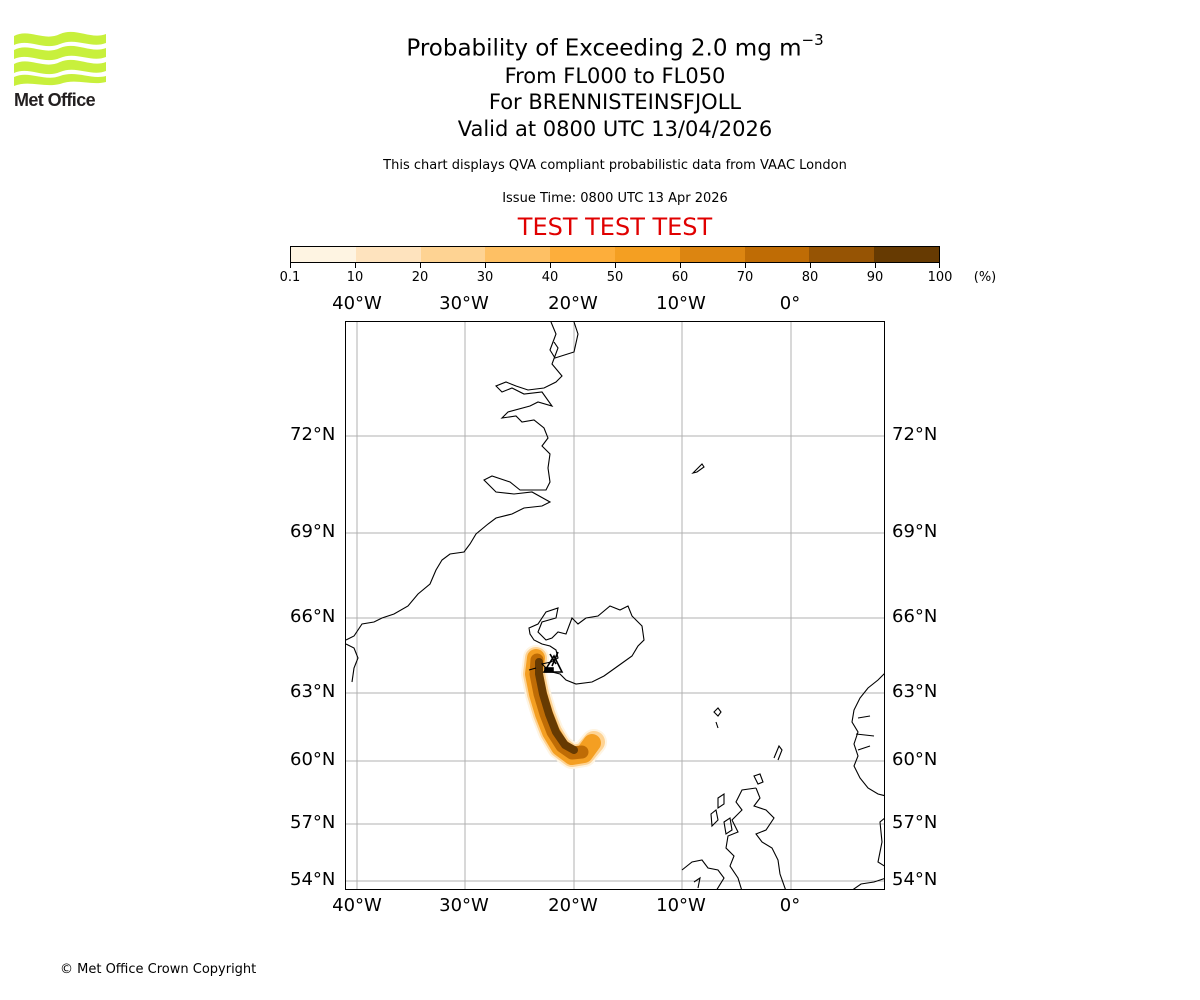 The image size is (1200, 1000). Describe the element at coordinates (681, 905) in the screenshot. I see `lon-label-bottom: 10°W` at that location.